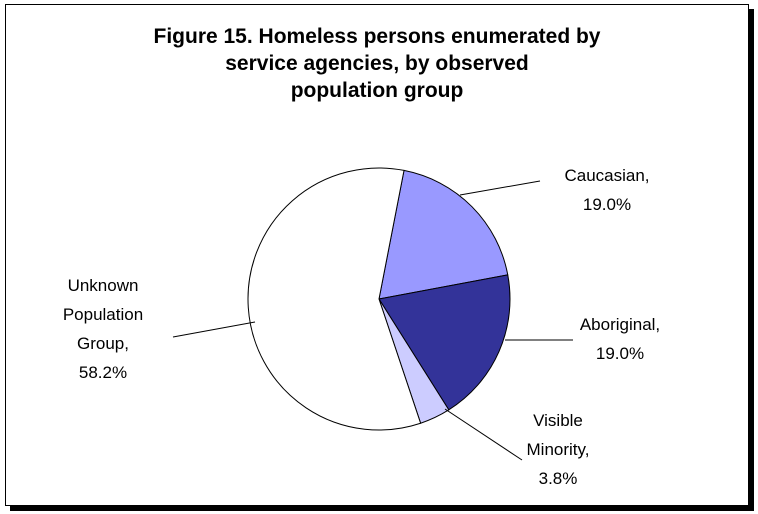 Image resolution: width=758 pixels, height=514 pixels. I want to click on leader-line-visible-minority, so click(483, 434).